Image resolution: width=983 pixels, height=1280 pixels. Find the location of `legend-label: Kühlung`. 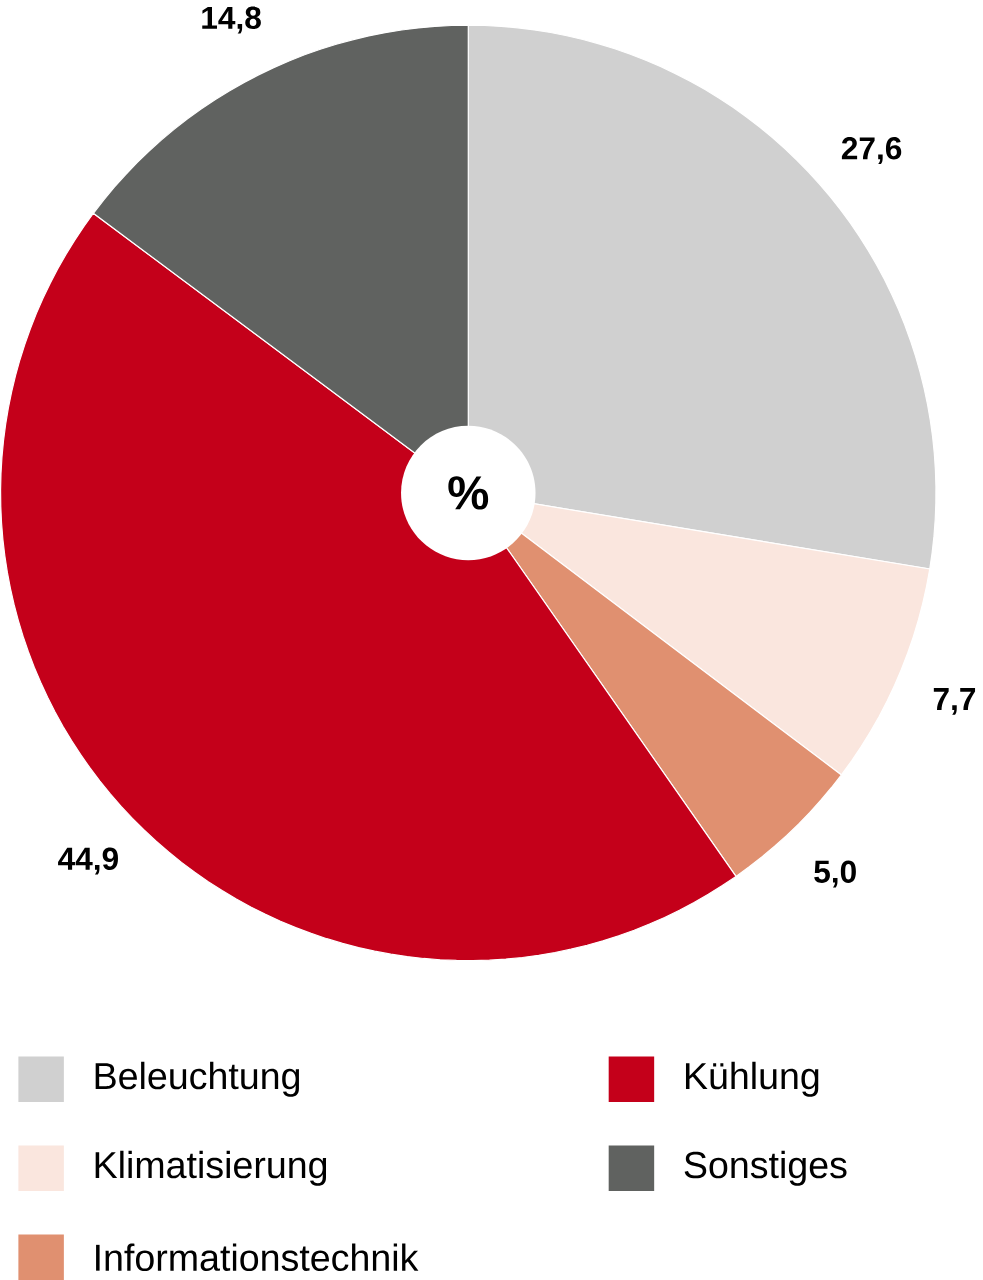

legend-label: Kühlung is located at coordinates (752, 1079).